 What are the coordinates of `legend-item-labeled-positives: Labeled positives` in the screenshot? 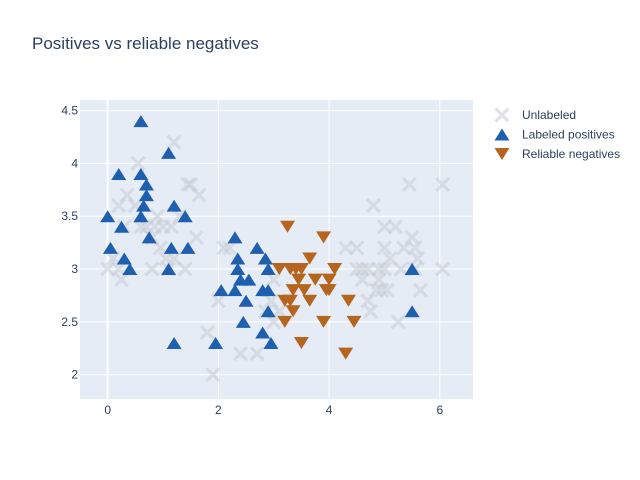 It's located at (554, 135).